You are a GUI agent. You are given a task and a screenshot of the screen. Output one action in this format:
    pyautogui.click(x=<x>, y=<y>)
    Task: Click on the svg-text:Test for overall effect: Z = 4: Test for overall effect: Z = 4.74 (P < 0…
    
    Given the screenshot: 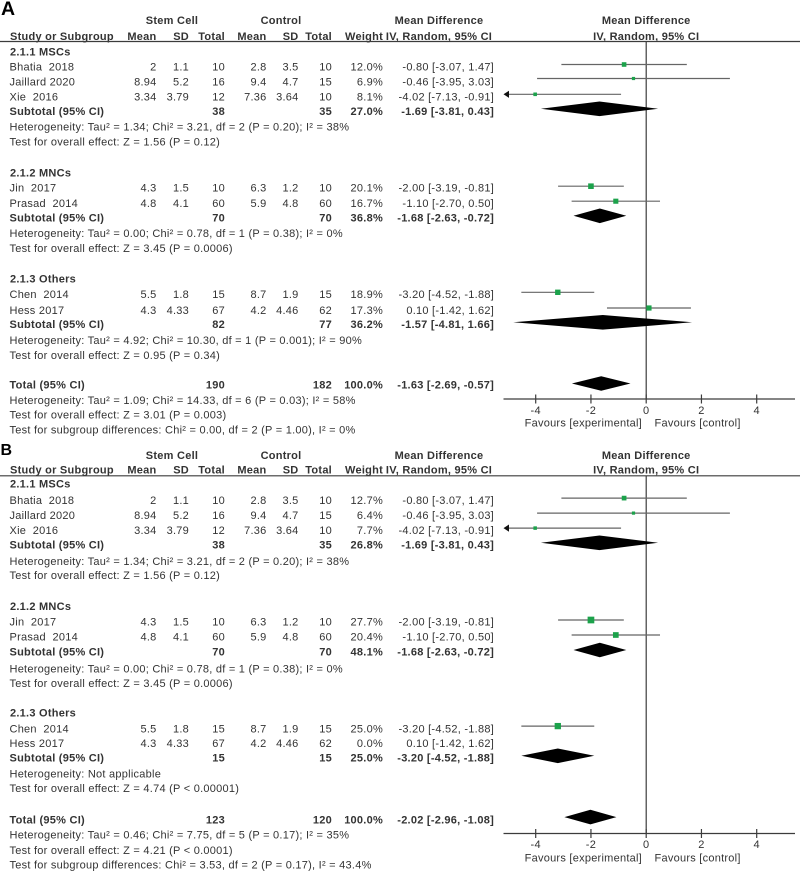 What is the action you would take?
    pyautogui.click(x=125, y=789)
    